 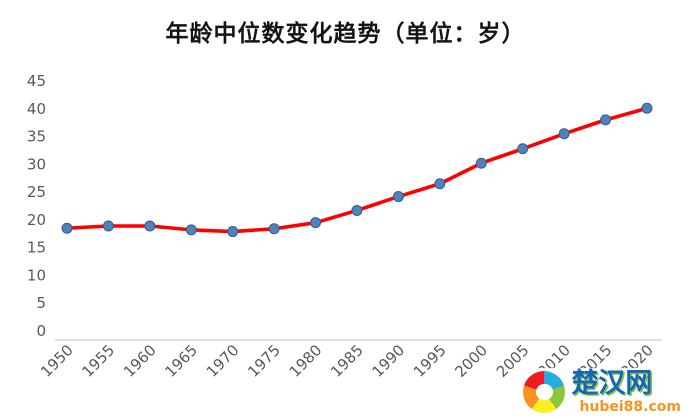 I want to click on x-axis-tick-label: 1975, so click(x=264, y=361).